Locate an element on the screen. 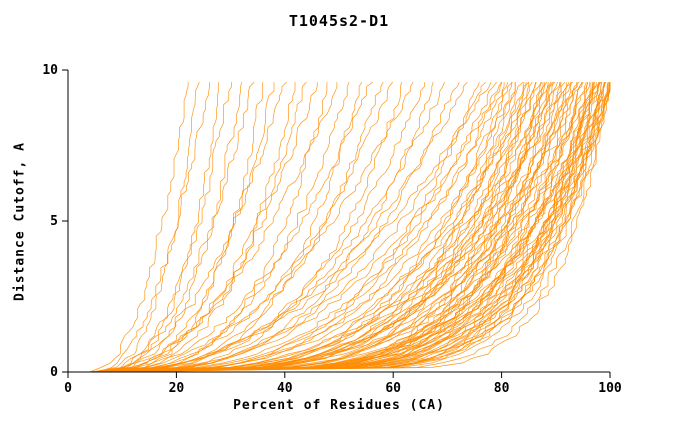 This screenshot has height=440, width=680. chart-title: T1045s2-D1 is located at coordinates (339, 21).